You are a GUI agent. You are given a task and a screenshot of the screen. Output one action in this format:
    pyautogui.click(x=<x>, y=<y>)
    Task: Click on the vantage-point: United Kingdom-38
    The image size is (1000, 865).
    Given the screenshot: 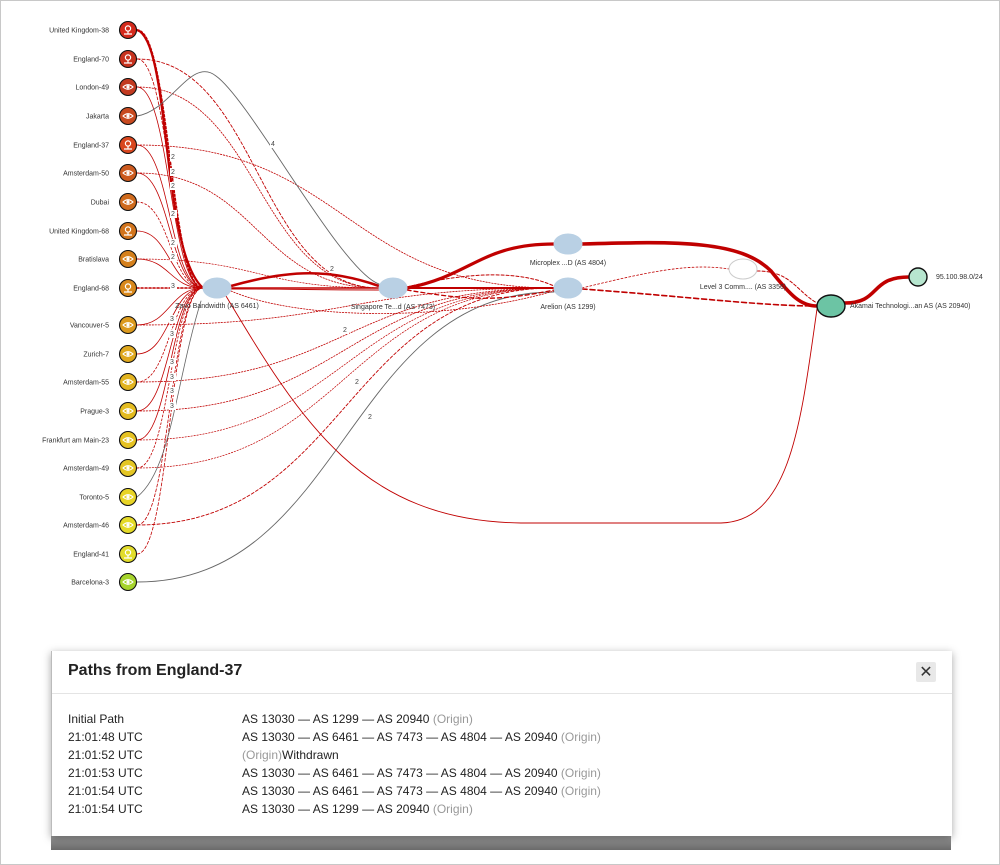 What is the action you would take?
    pyautogui.click(x=93, y=30)
    